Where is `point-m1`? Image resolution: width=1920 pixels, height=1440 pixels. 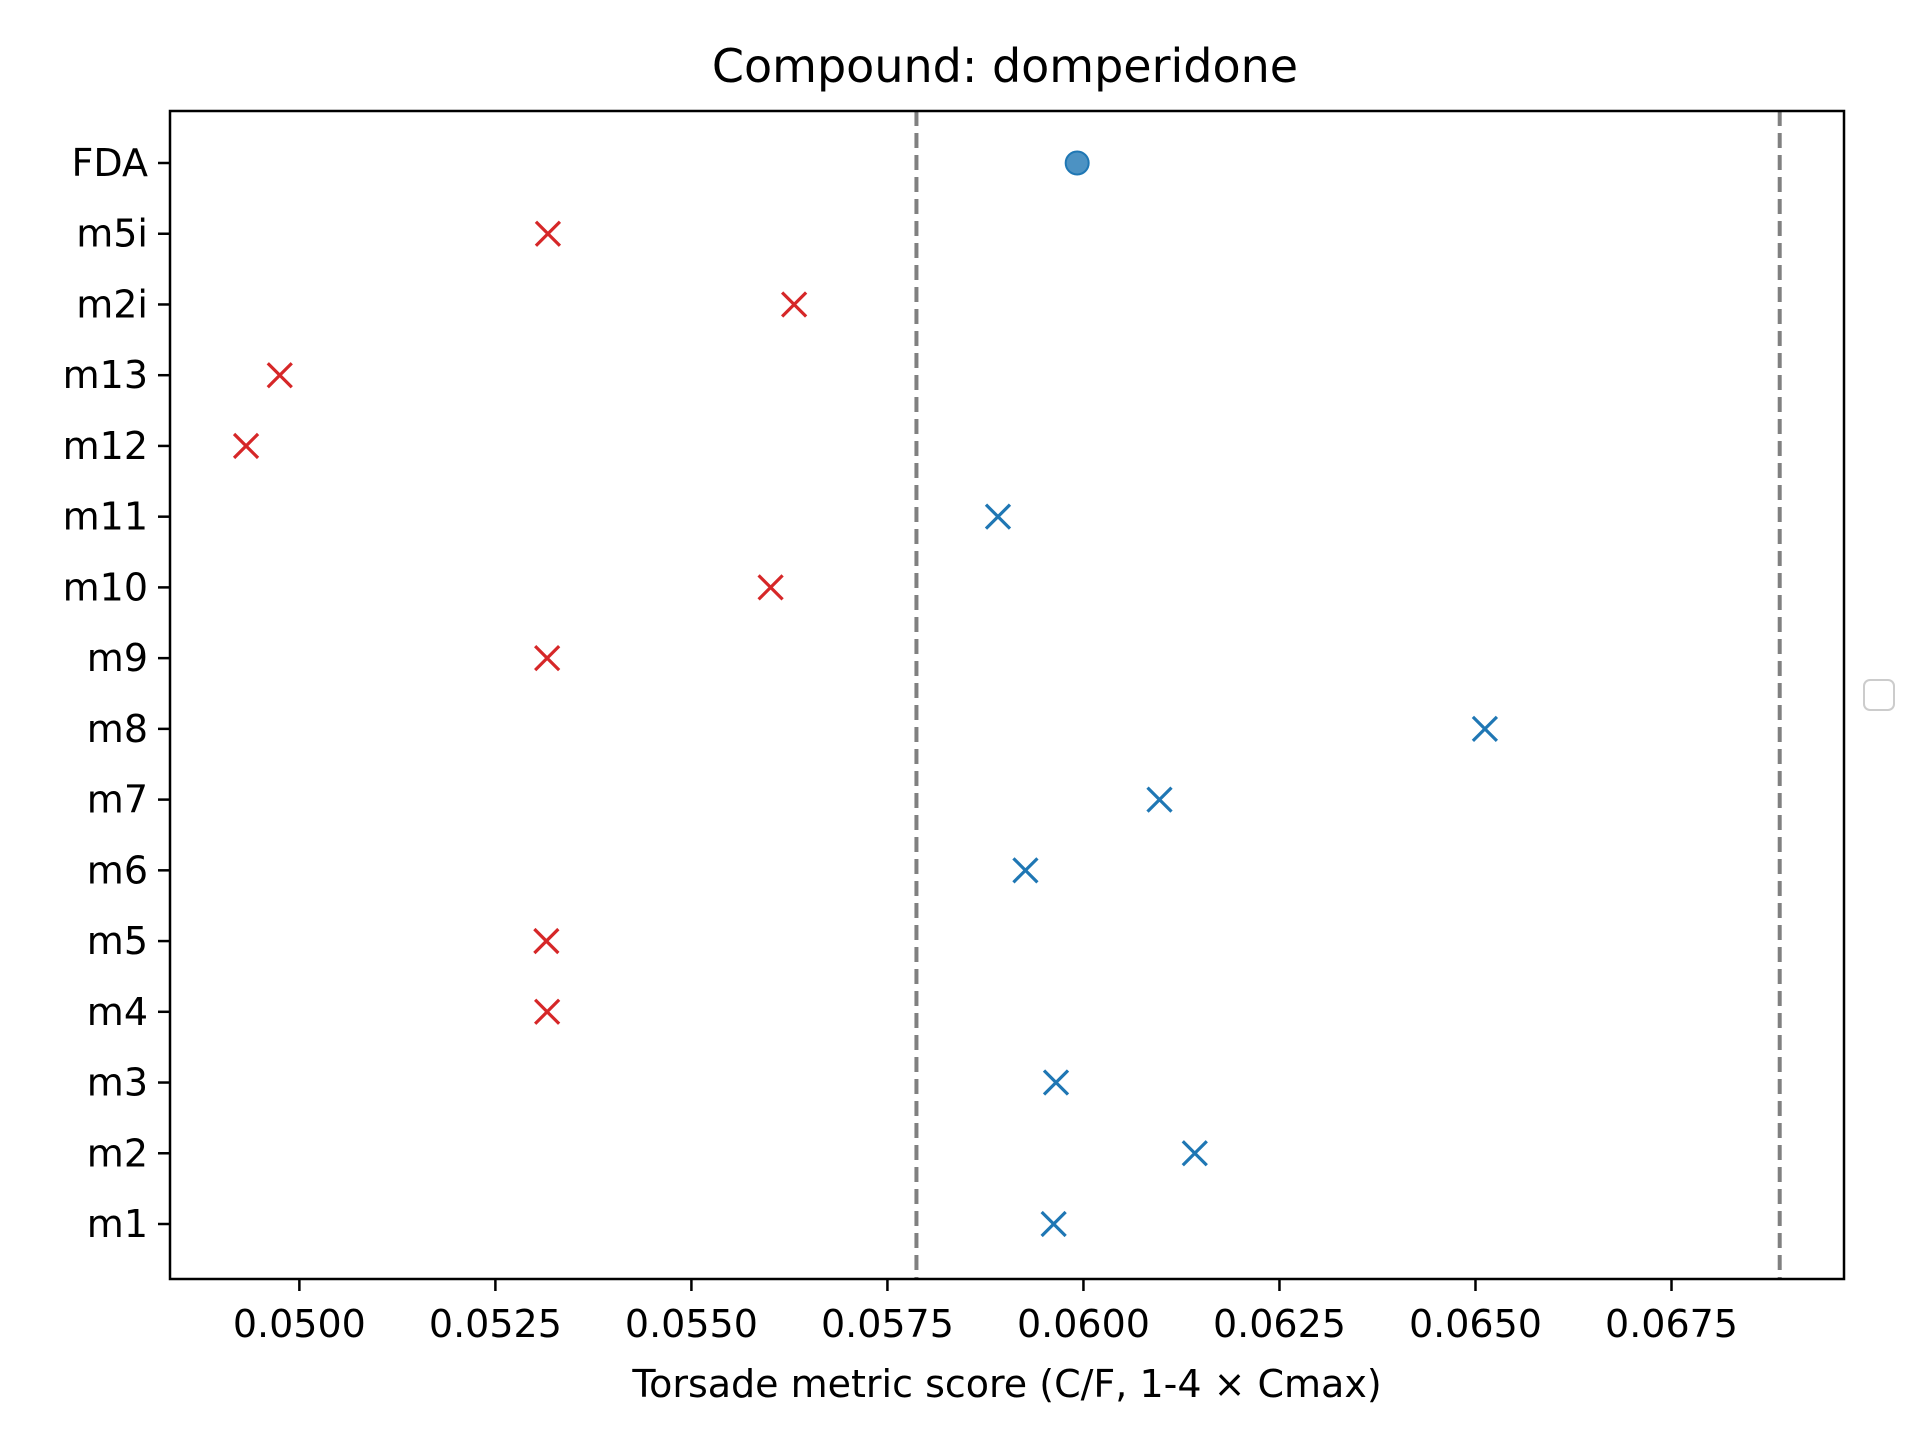
point-m1 is located at coordinates (1053, 1224).